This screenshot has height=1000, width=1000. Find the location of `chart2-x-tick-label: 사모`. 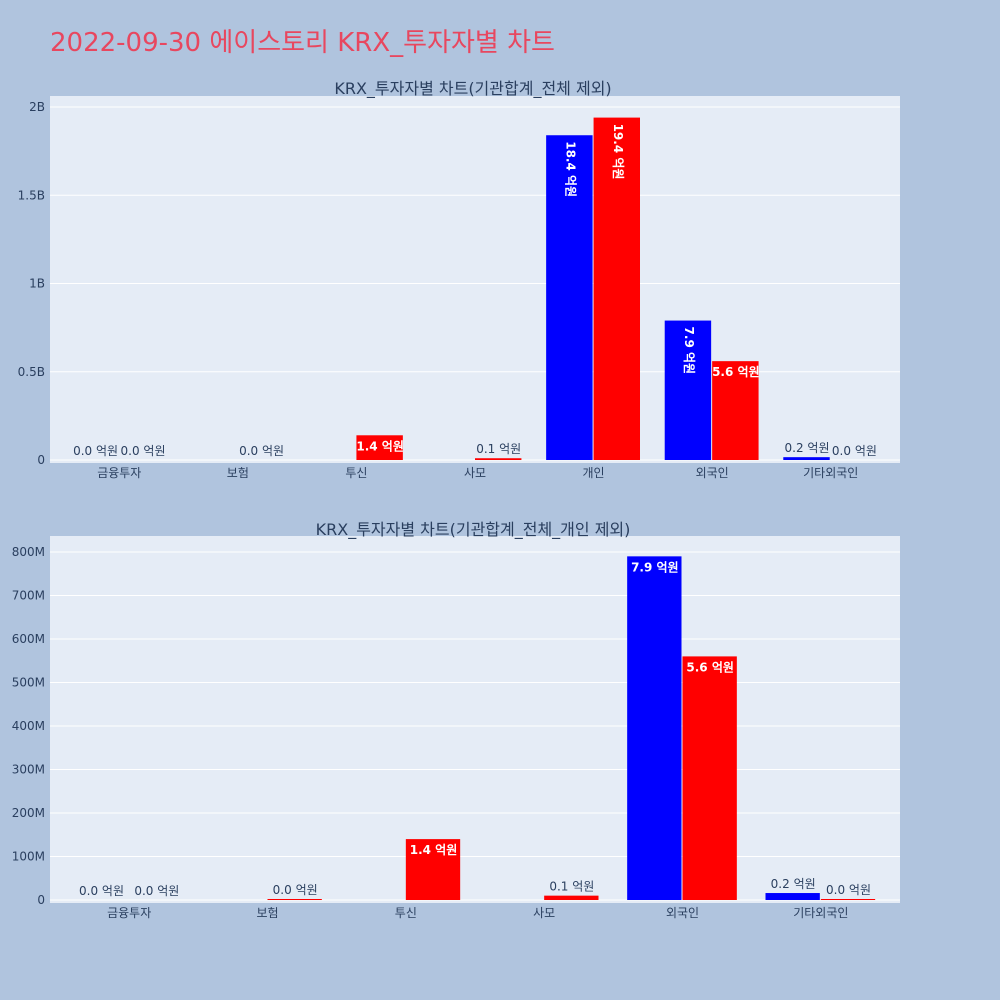

chart2-x-tick-label: 사모 is located at coordinates (544, 913).